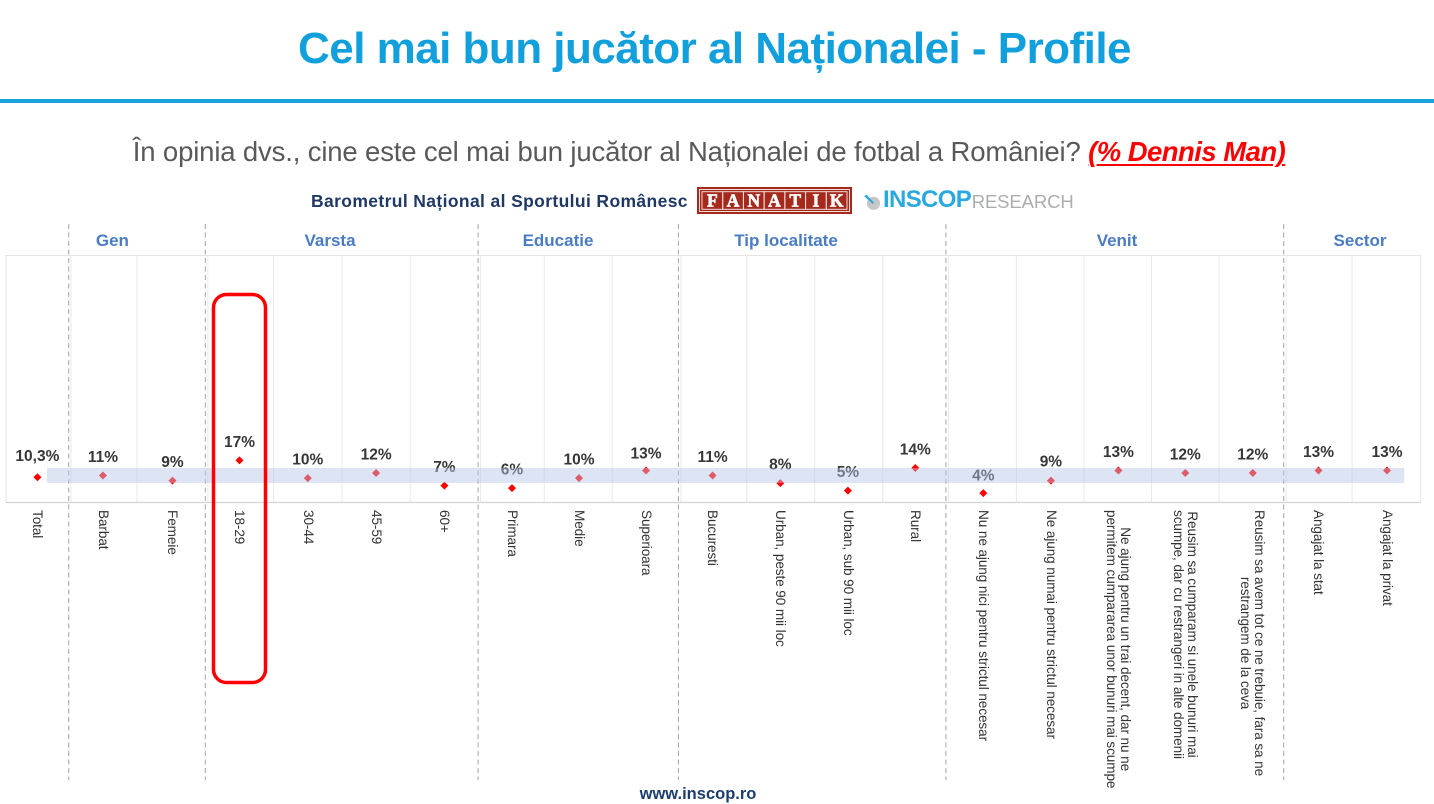 This screenshot has height=804, width=1434. What do you see at coordinates (239, 442) in the screenshot?
I see `svg-text: 17%` at bounding box center [239, 442].